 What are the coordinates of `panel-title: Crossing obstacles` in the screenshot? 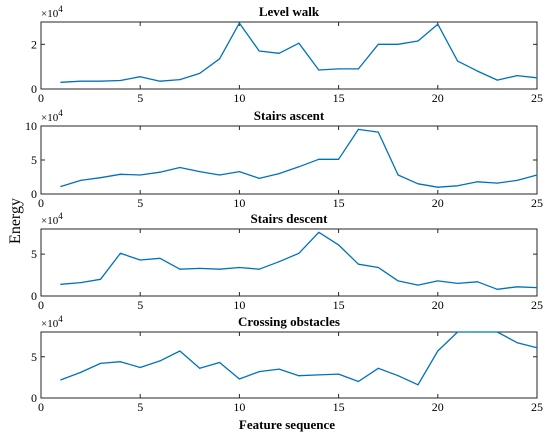 It's located at (289, 321).